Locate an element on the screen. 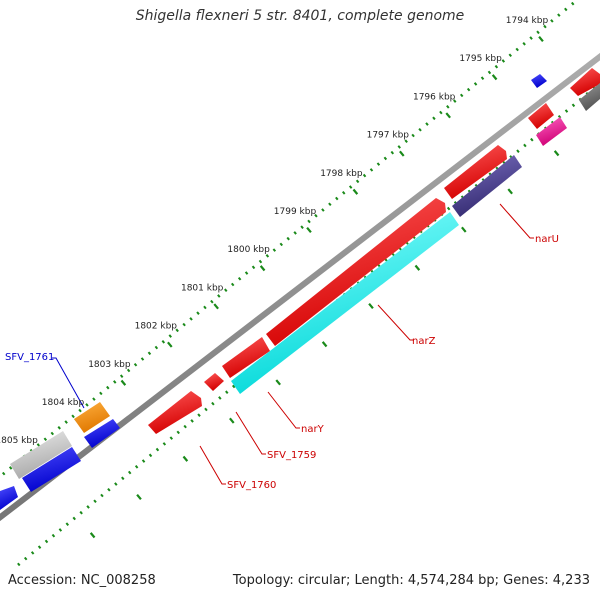 The image size is (600, 600). ruler-label: 1804 kbp is located at coordinates (63, 403).